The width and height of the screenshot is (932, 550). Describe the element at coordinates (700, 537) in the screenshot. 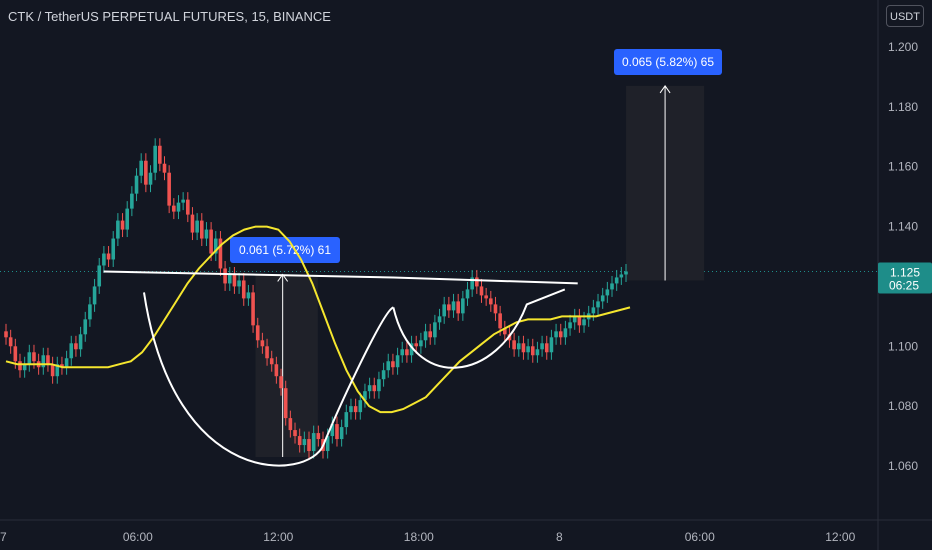

I see `x-tick-label: 06:00` at that location.